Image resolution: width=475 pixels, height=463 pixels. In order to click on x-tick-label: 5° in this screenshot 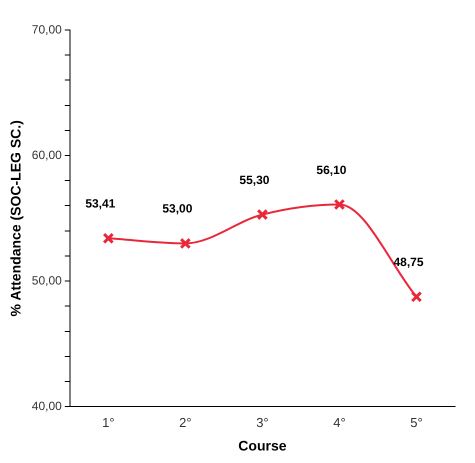, I will do `click(416, 422)`.